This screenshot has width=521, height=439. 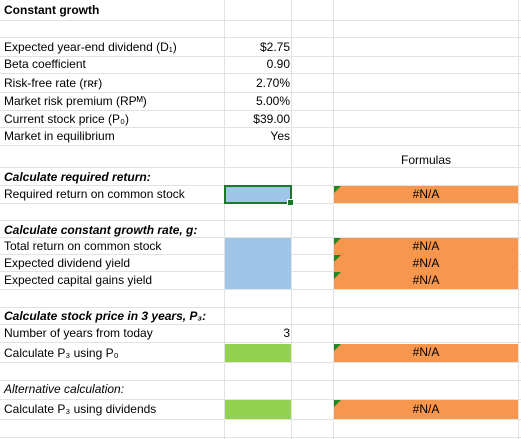 What do you see at coordinates (59, 136) in the screenshot?
I see `input-label-equilibrium: Market in equilibrium` at bounding box center [59, 136].